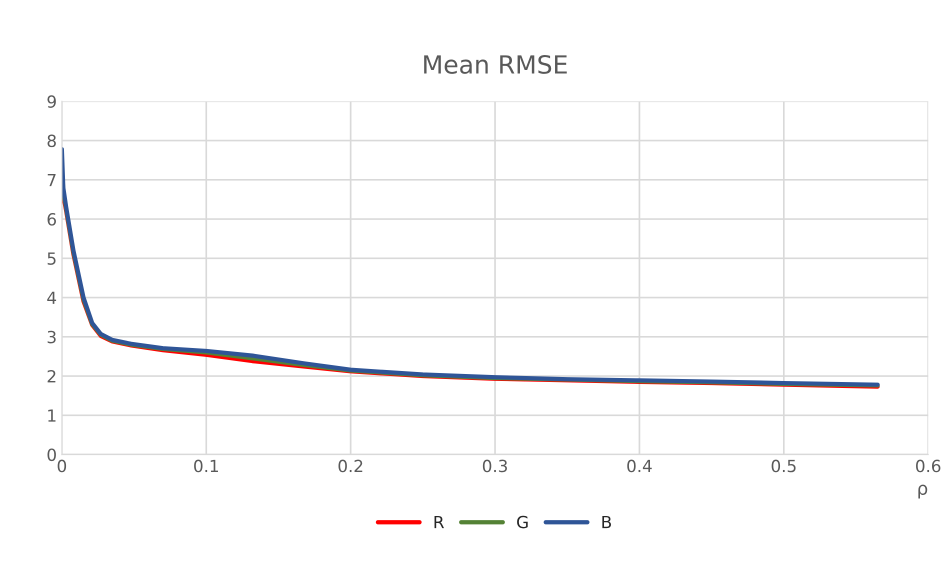  I want to click on y-tick-label: 7, so click(52, 180).